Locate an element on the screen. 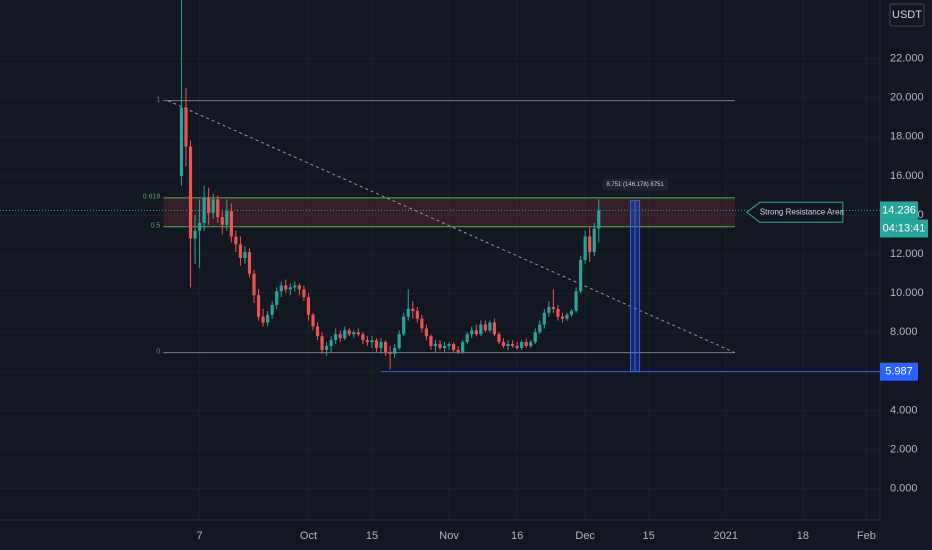 The height and width of the screenshot is (550, 932). countdown: 04:13:41 is located at coordinates (904, 228).